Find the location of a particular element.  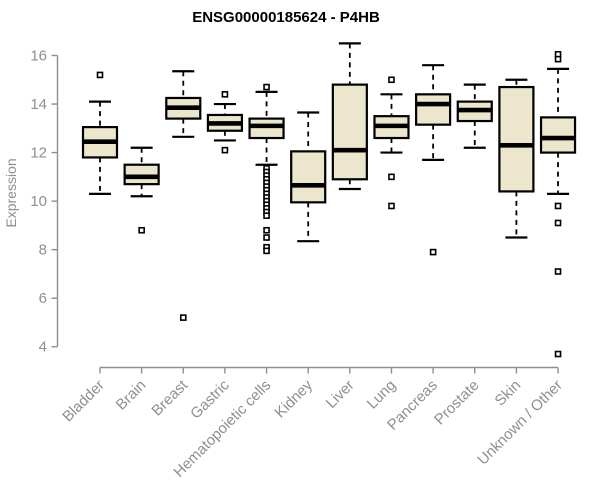

boxplot-breast is located at coordinates (183, 195).